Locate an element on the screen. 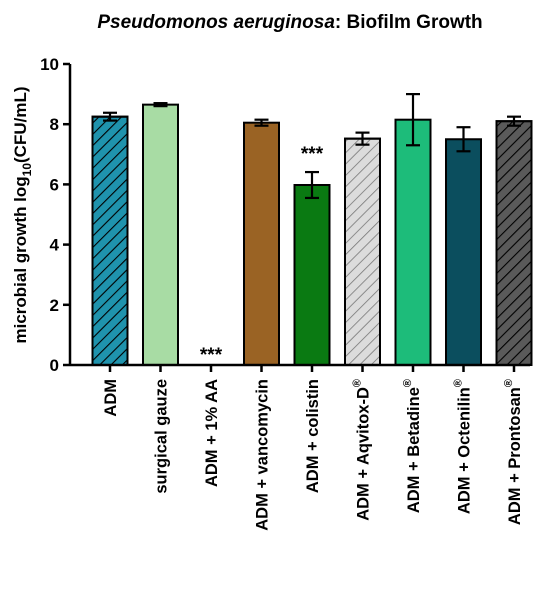 The width and height of the screenshot is (550, 603). x-tick-label-text: ADM + Prontosan is located at coordinates (515, 456).